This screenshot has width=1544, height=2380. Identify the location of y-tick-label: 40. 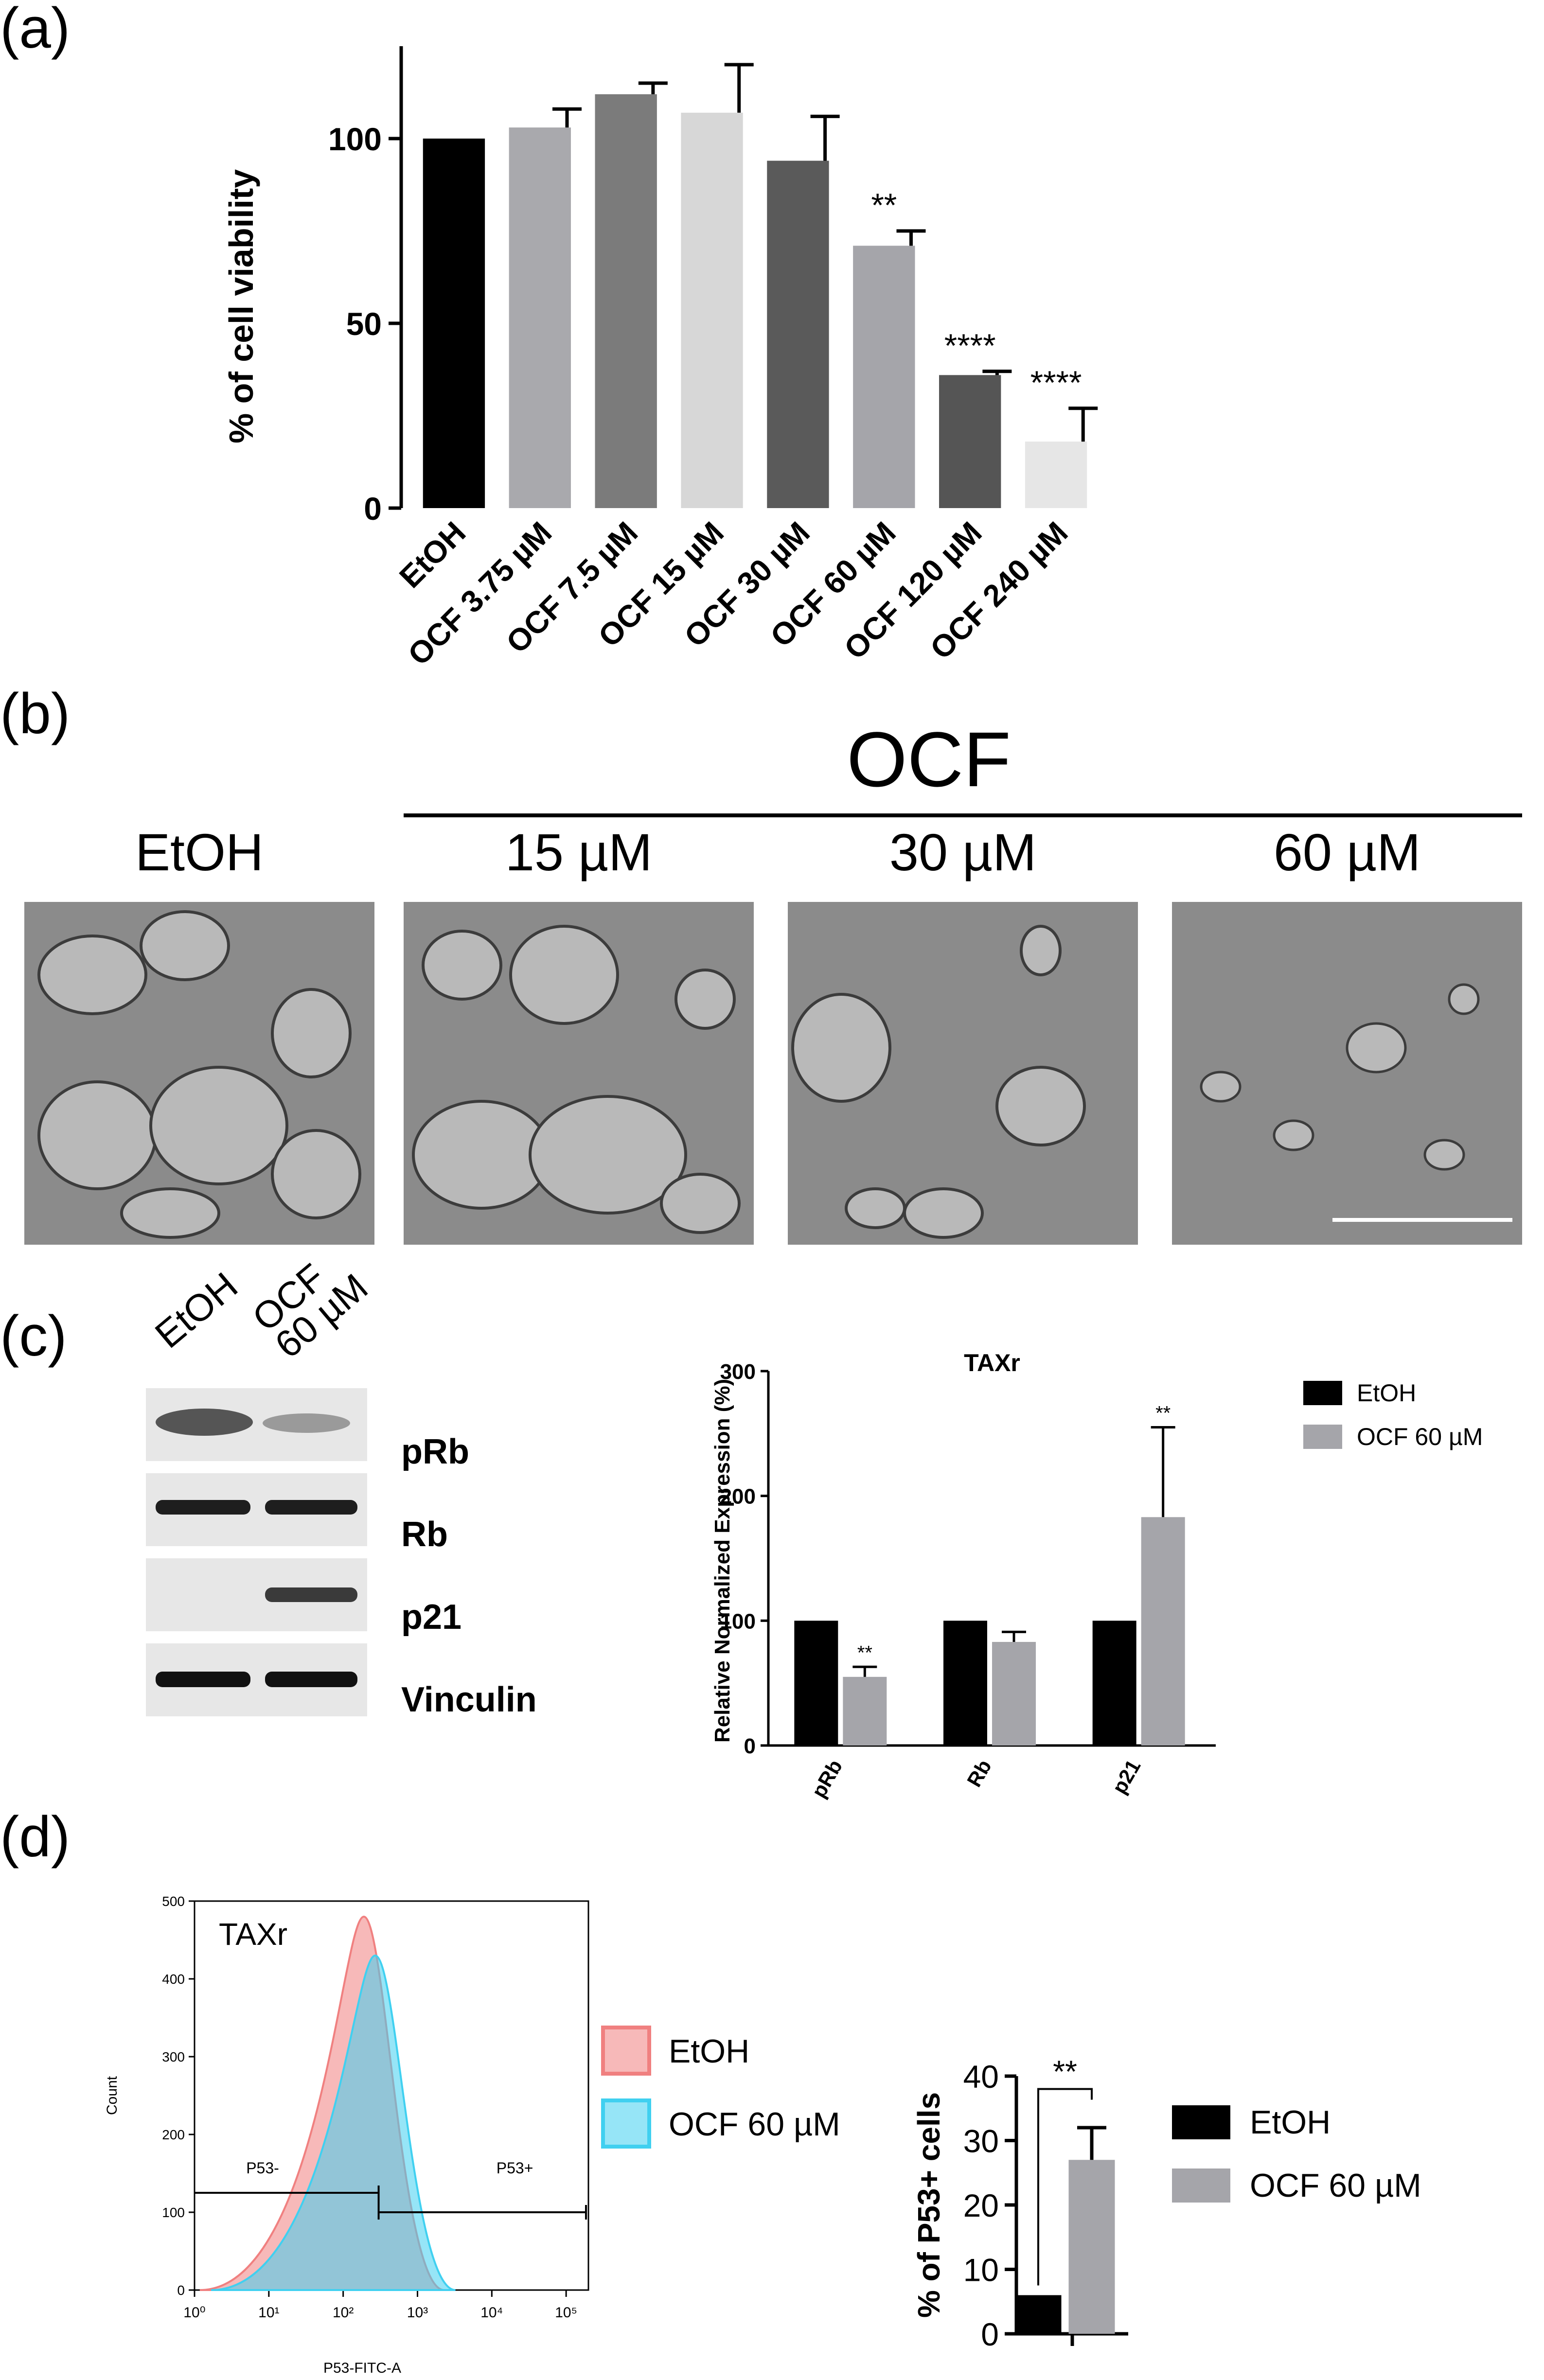
(981, 2077).